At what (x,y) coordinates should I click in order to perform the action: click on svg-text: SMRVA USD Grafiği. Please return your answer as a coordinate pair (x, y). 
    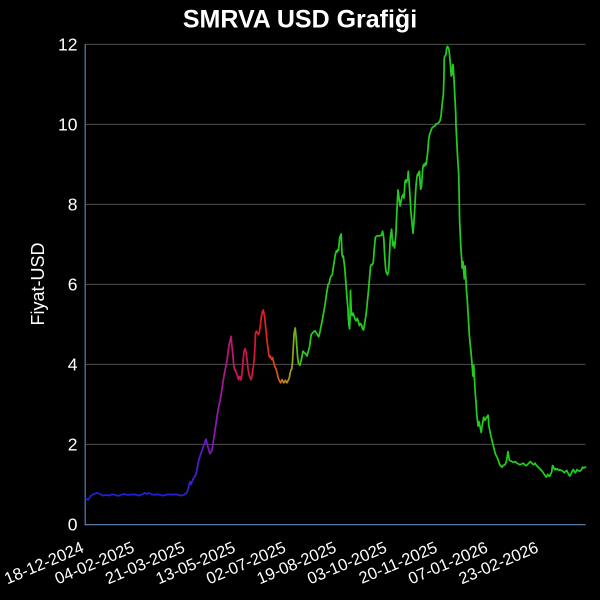
    Looking at the image, I should click on (300, 20).